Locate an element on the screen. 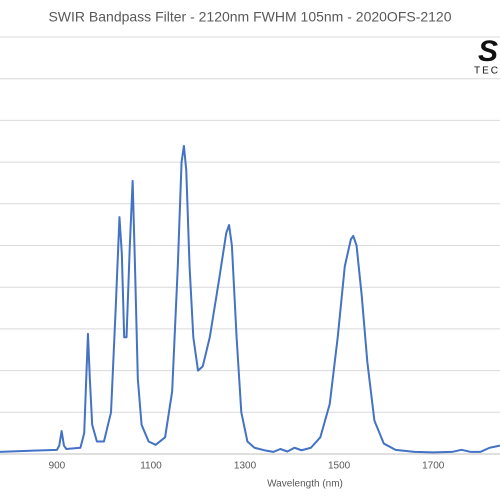 The image size is (500, 500). x-tick-label: 1700 is located at coordinates (433, 466).